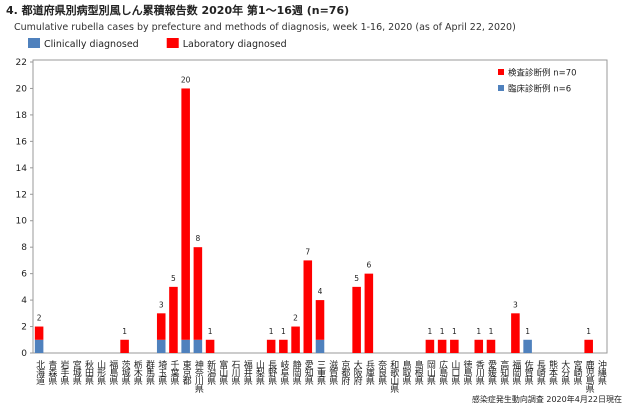 The height and width of the screenshot is (412, 626). I want to click on x-tick-label: 沖縄県, so click(601, 372).